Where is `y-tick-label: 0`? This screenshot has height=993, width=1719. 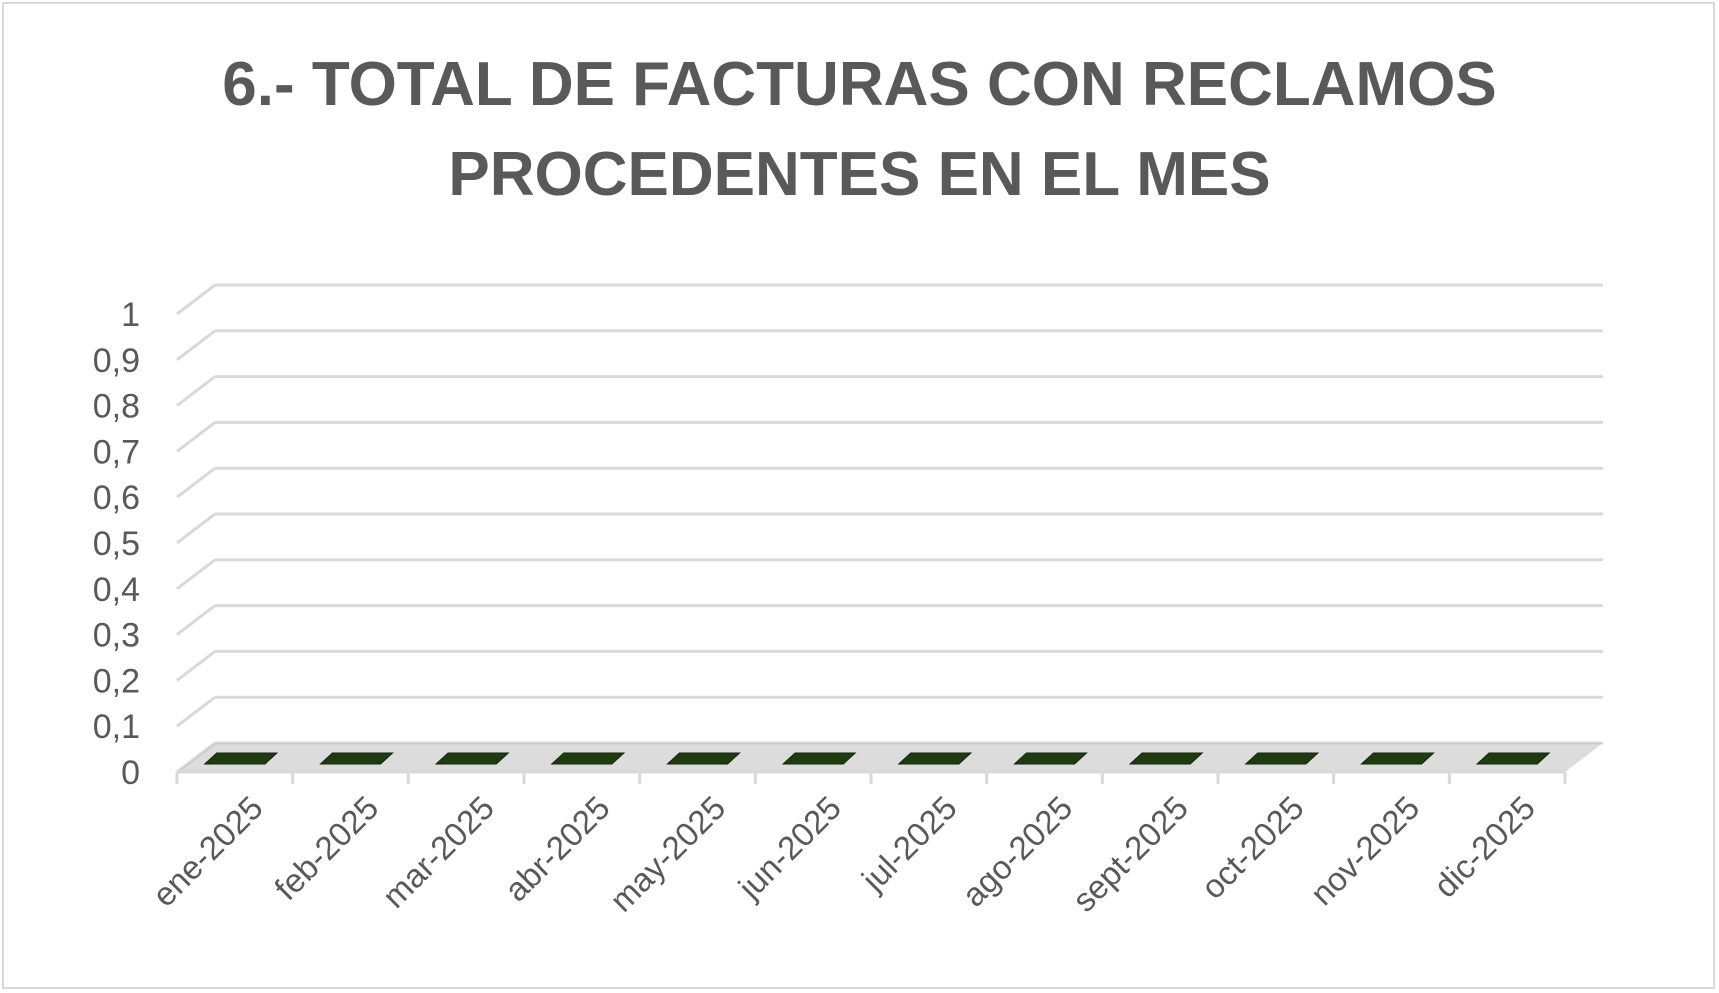 y-tick-label: 0 is located at coordinates (130, 773).